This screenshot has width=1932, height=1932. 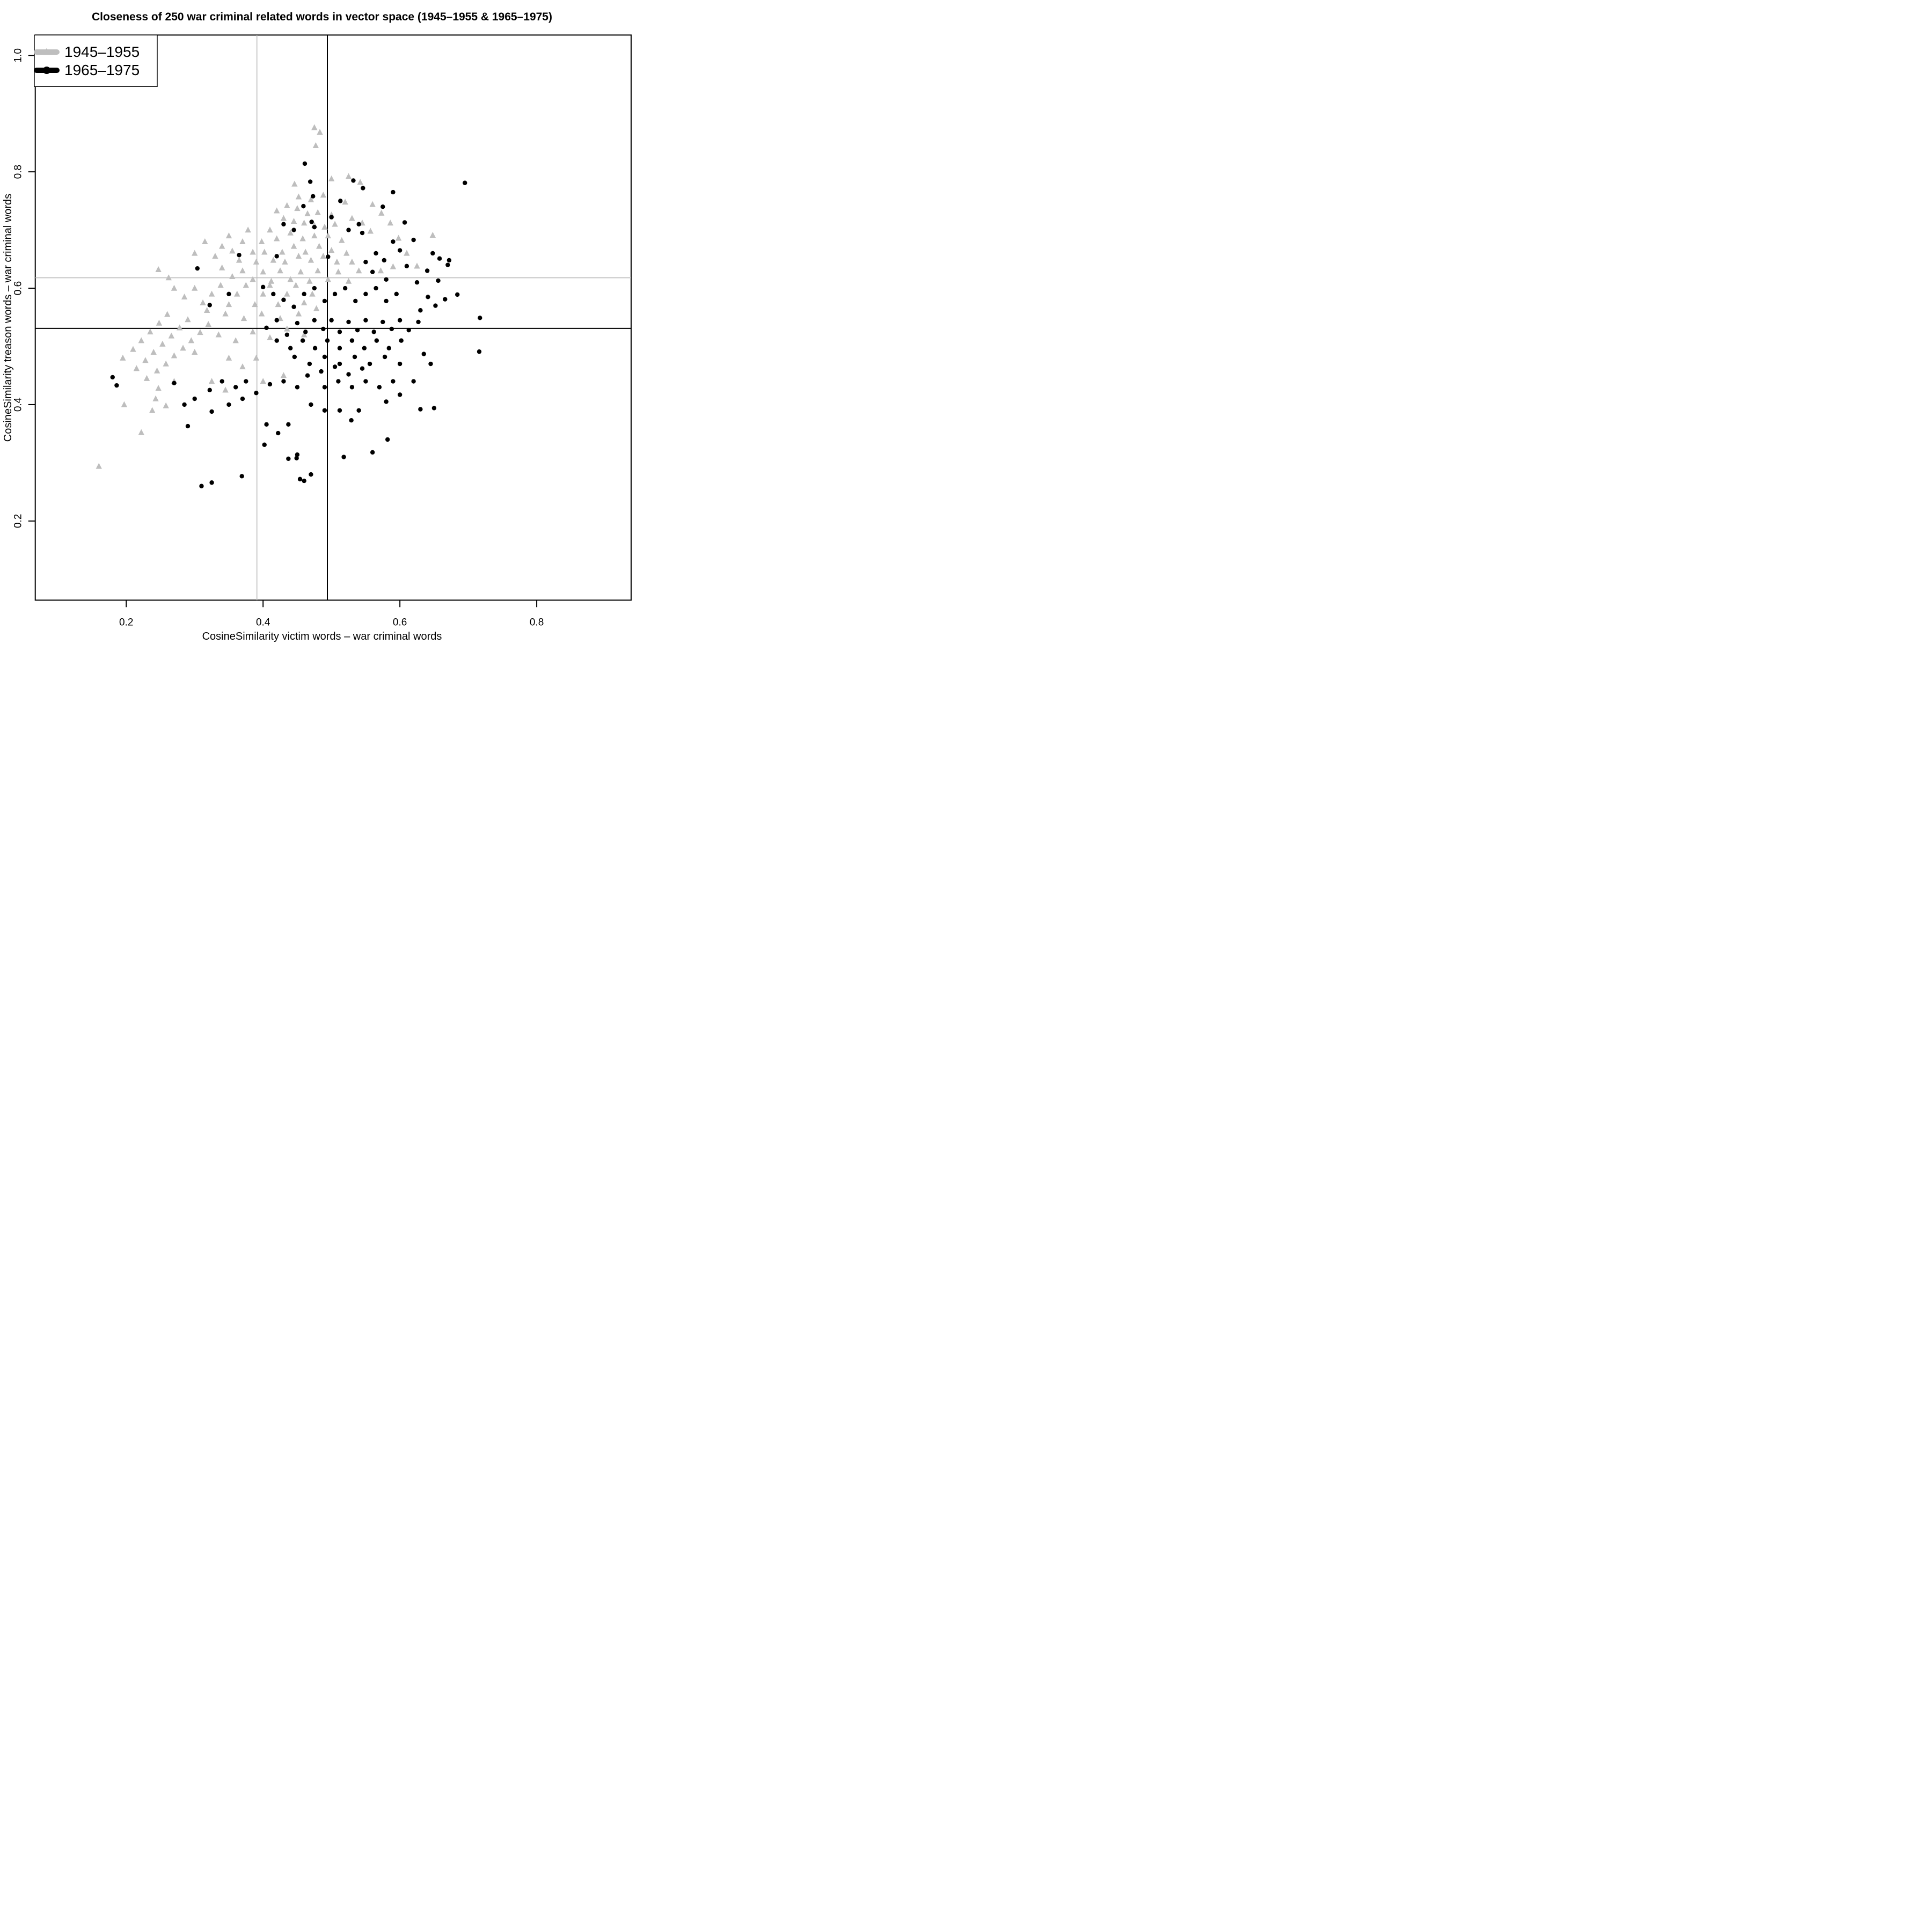 I want to click on y-tick-label: 0.8, so click(x=18, y=172).